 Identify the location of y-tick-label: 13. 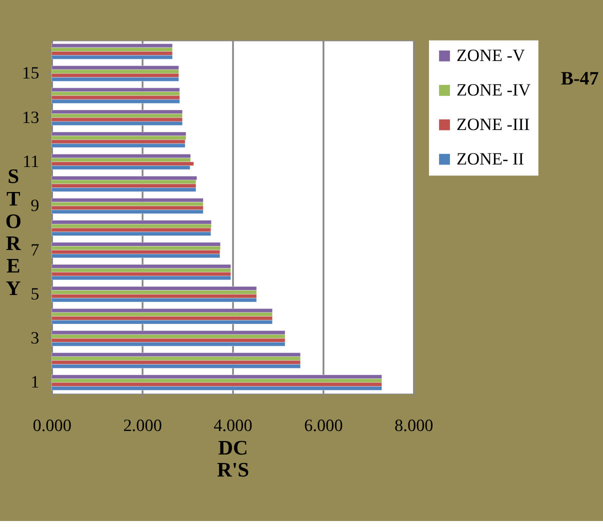
(31, 117).